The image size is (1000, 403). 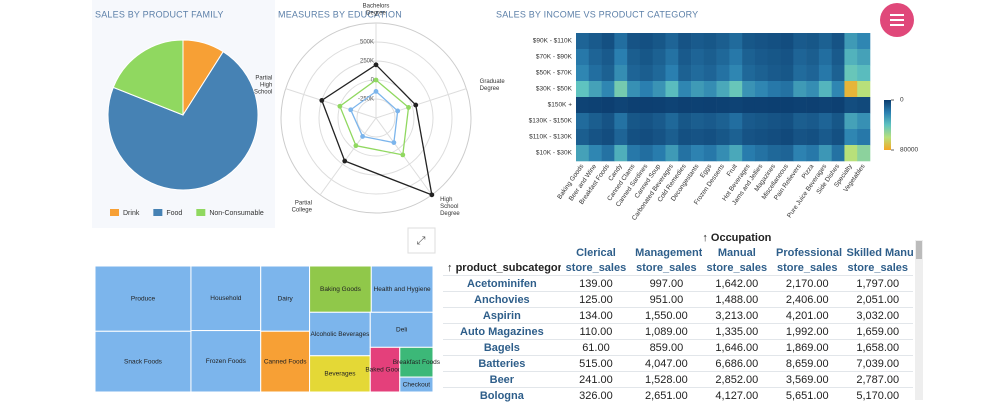 I want to click on colorbar, so click(x=887, y=125).